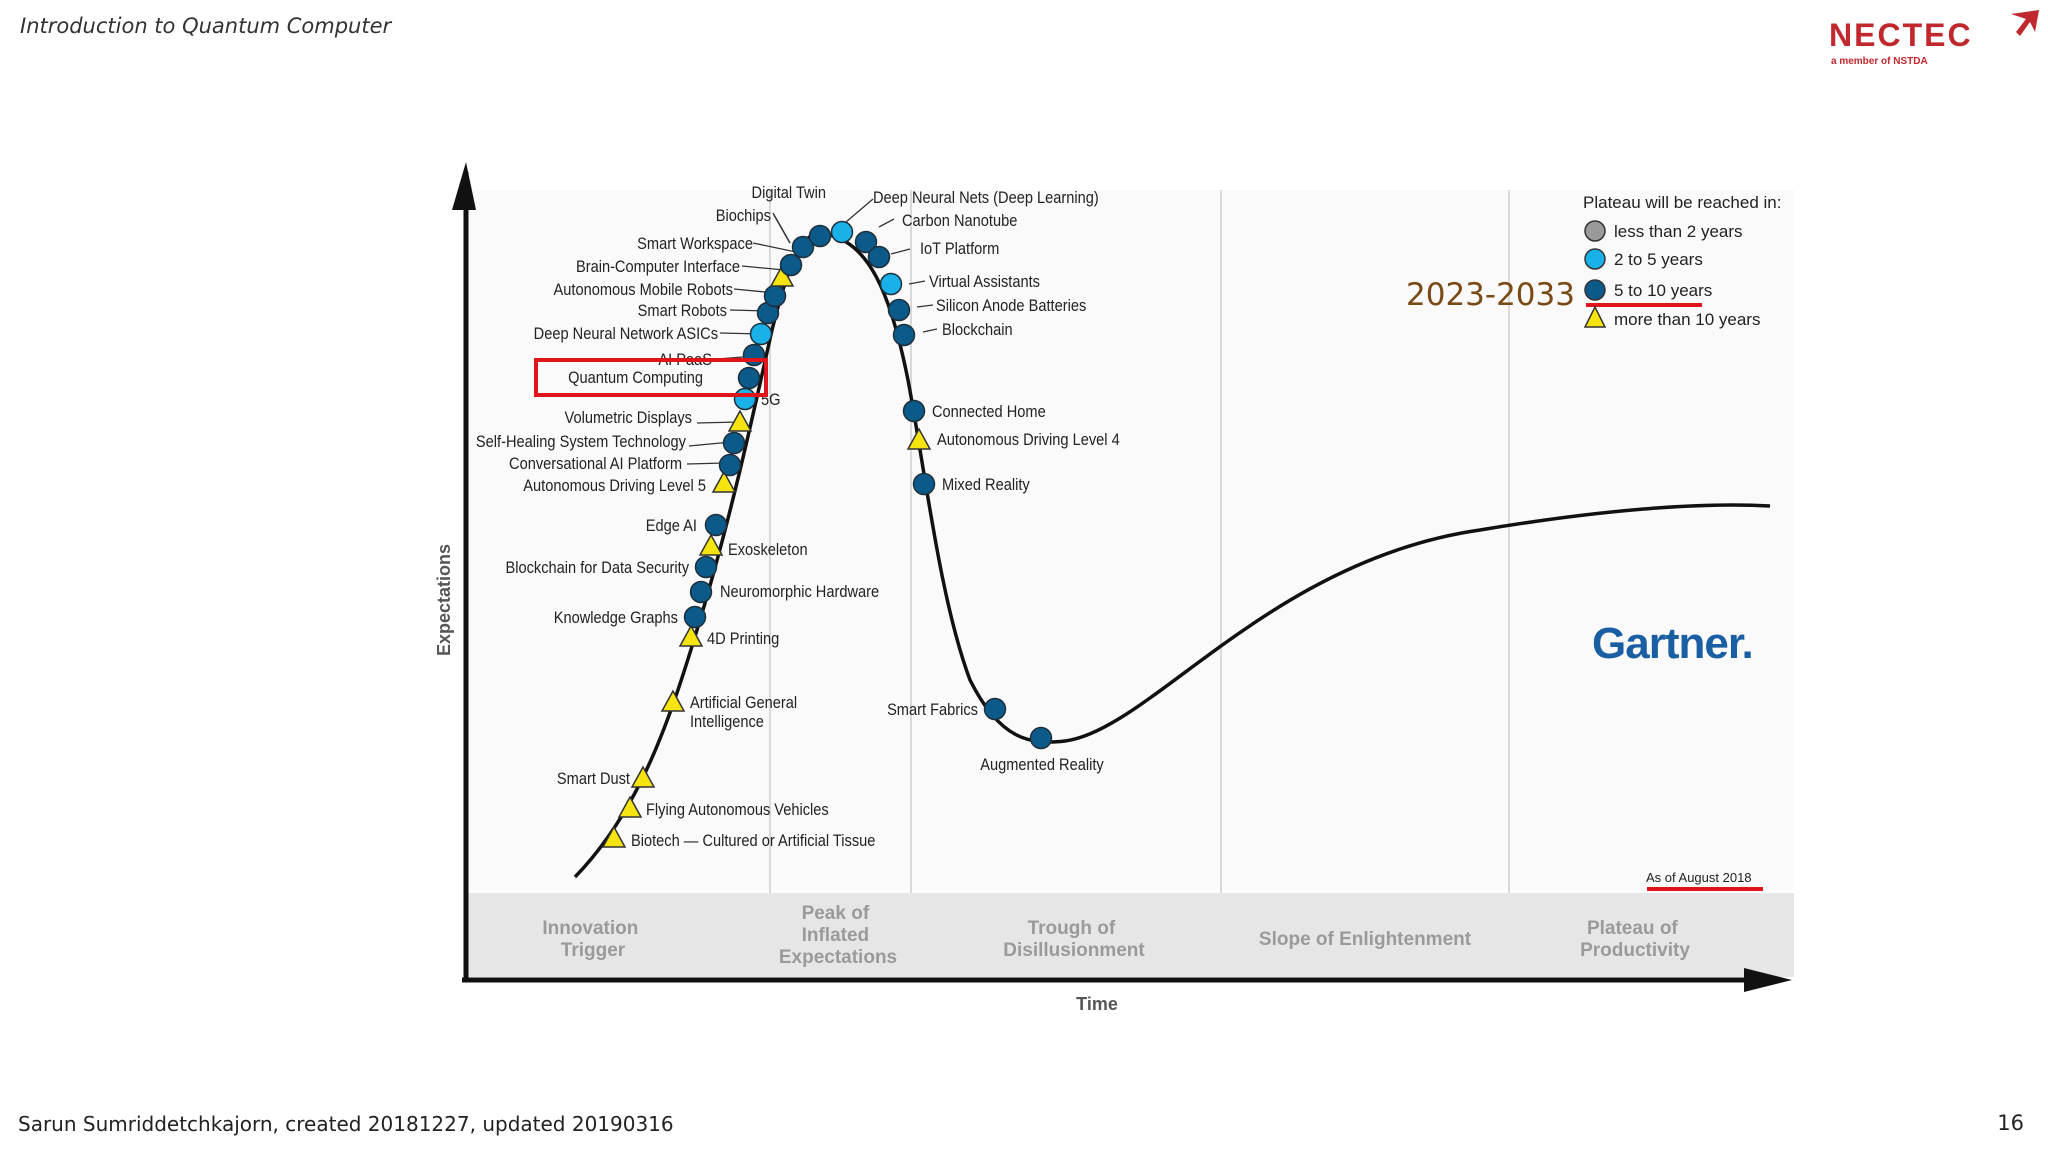 Image resolution: width=2048 pixels, height=1152 pixels. I want to click on label-exoskeleton: Exoskeleton, so click(768, 550).